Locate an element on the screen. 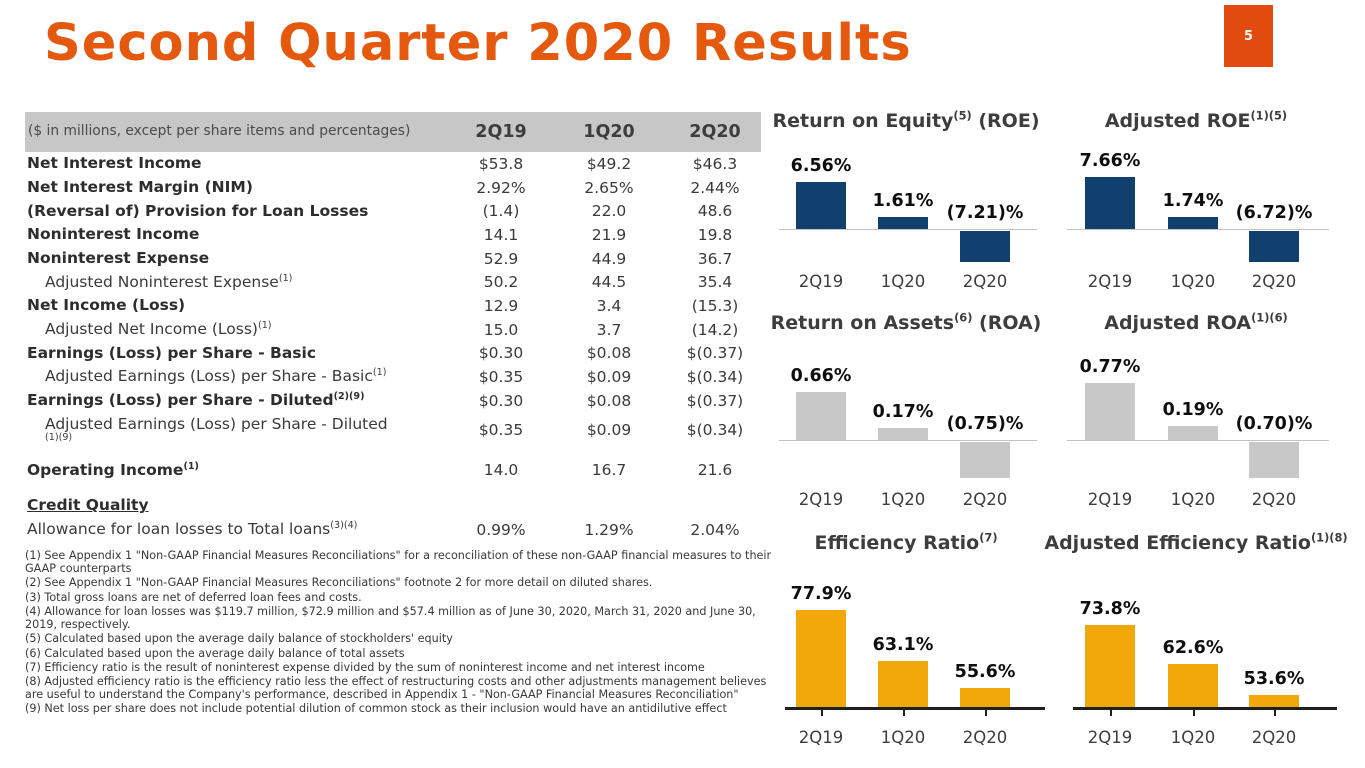 The height and width of the screenshot is (768, 1365). page-number-badge: 5 is located at coordinates (1248, 36).